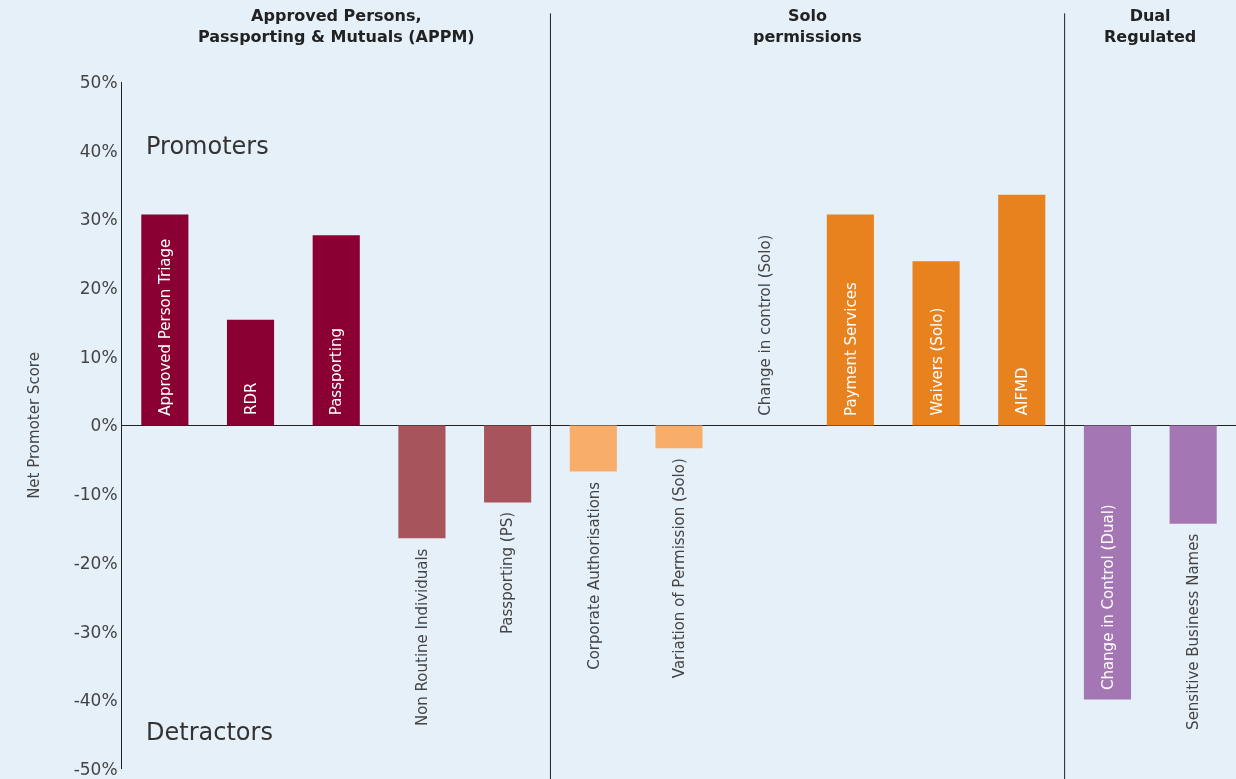  What do you see at coordinates (593, 575) in the screenshot?
I see `x-tick-label: Corporate Authorisations` at bounding box center [593, 575].